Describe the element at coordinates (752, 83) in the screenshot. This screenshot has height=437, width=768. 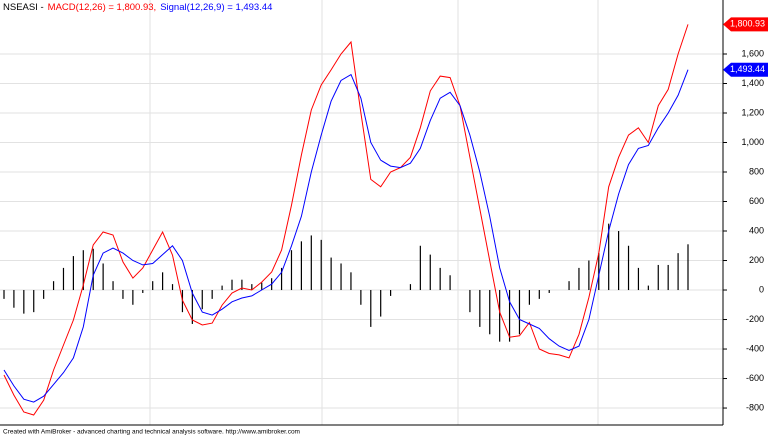
I see `y-tick-label: 1,400` at that location.